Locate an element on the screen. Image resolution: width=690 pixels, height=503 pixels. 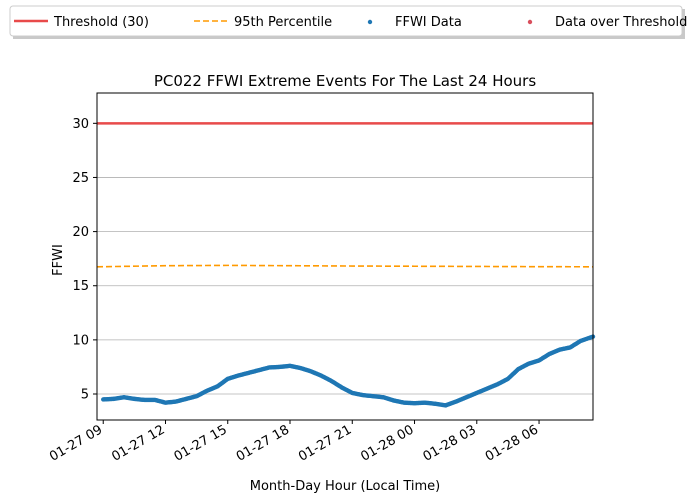
x-tick-label: 01-27 12 is located at coordinates (138, 443).